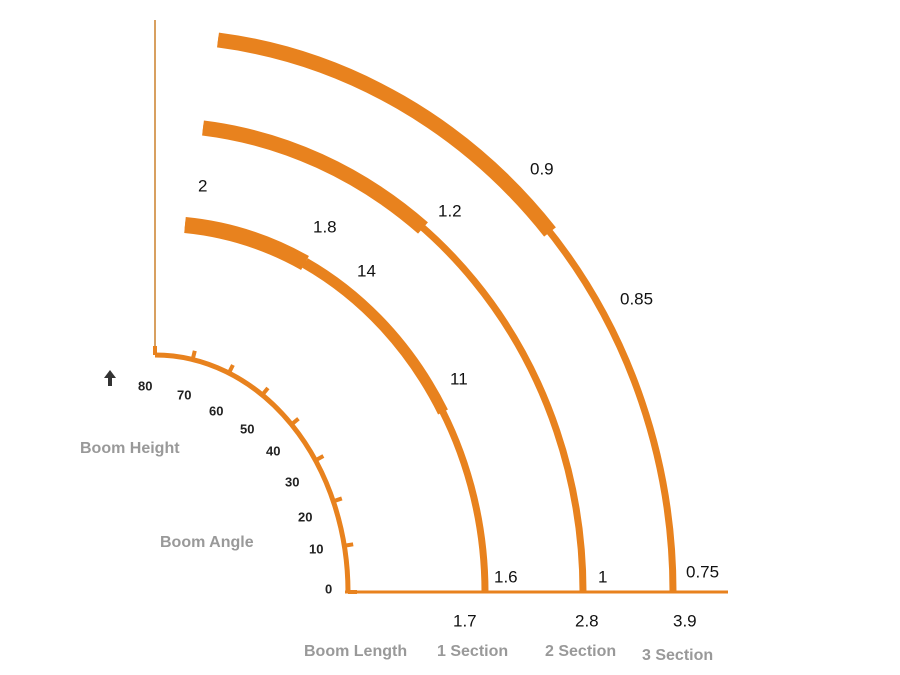  What do you see at coordinates (328, 588) in the screenshot?
I see `angle-label: 0` at bounding box center [328, 588].